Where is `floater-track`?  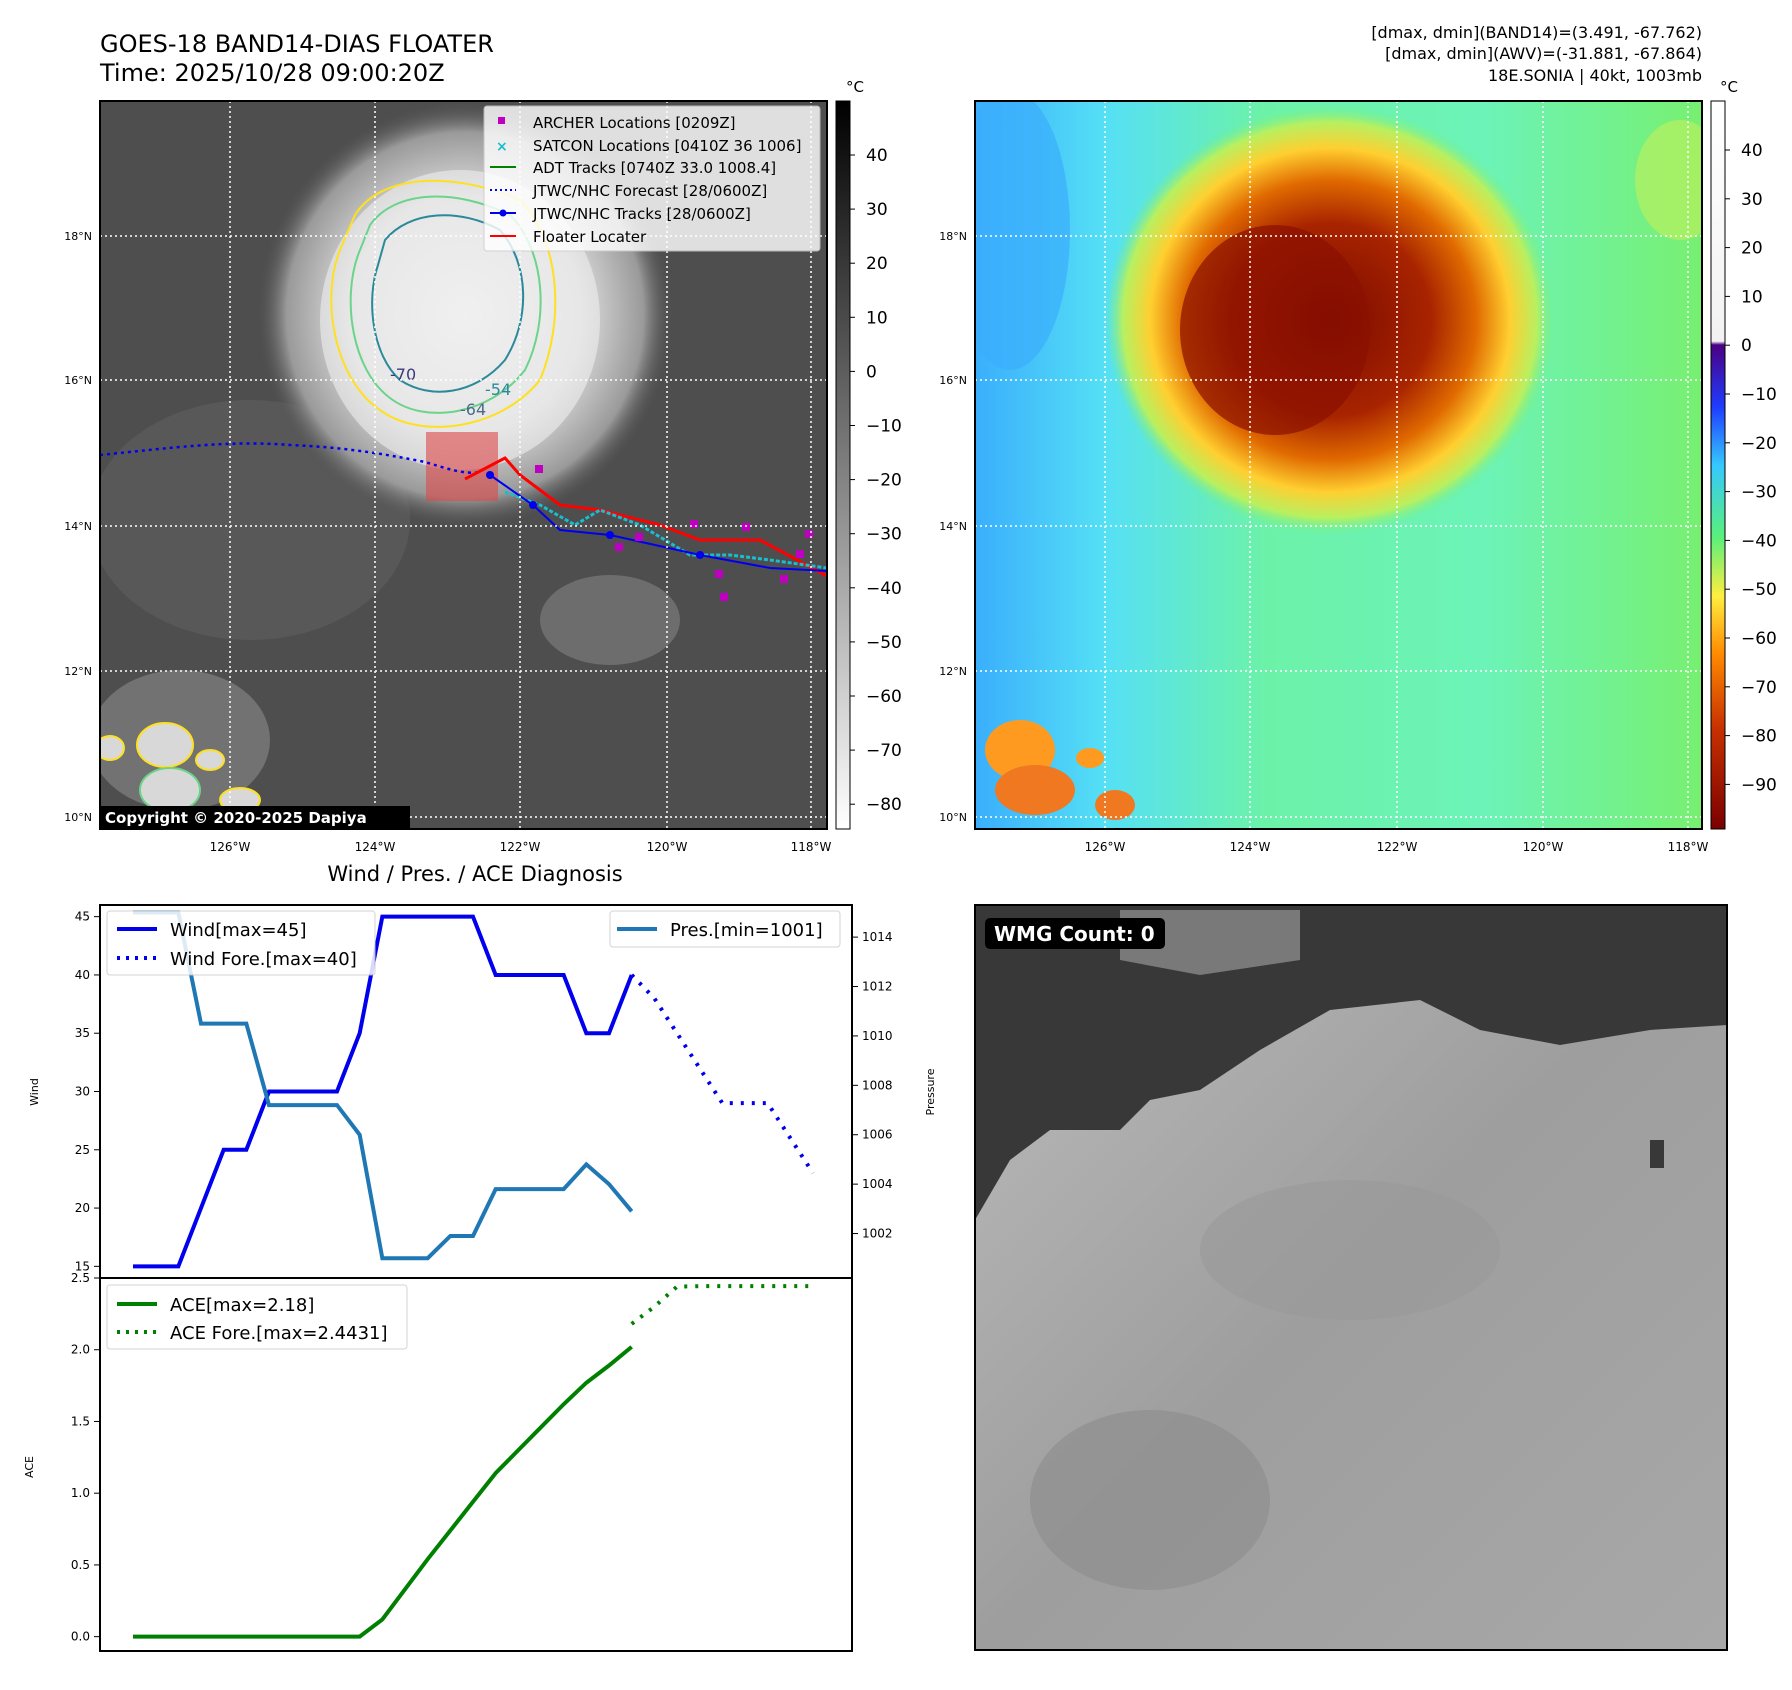 floater-track is located at coordinates (645, 517).